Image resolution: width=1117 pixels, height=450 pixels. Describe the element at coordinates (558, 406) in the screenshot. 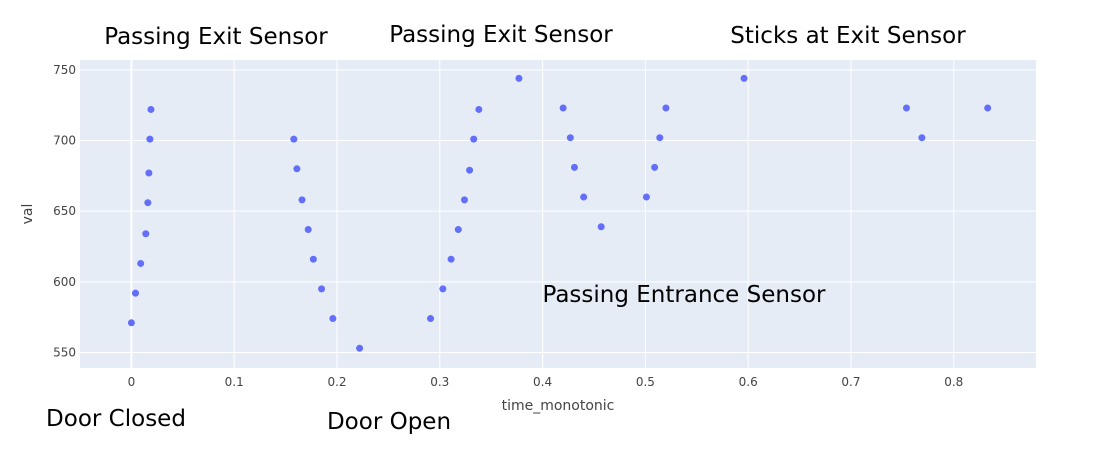

I see `x-axis-title: time_monotonic` at that location.